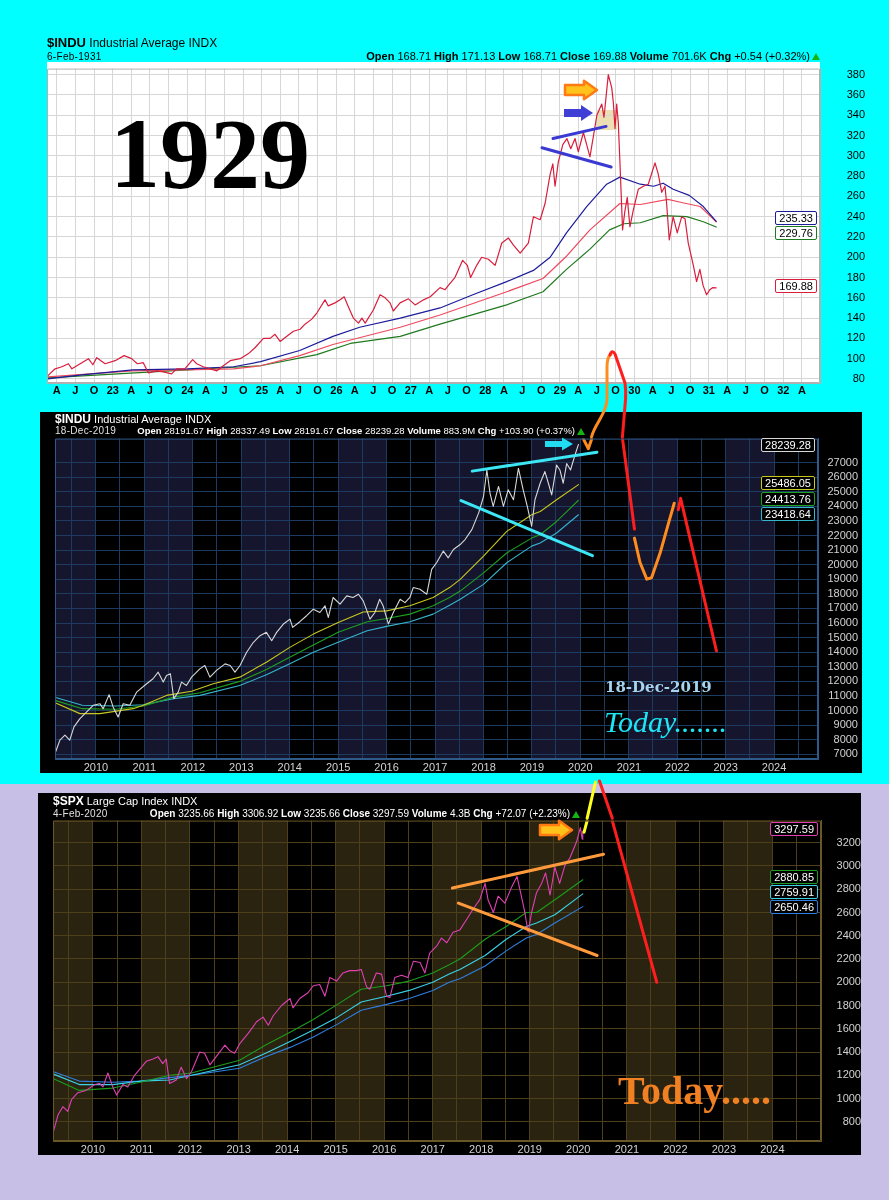  What do you see at coordinates (359, 813) in the screenshot?
I see `text: Open 3235.66 High 3306.92 Low 3235.66 Close 3297.59 Volume 4.3B Chg +72.07 (+2.23%)` at bounding box center [359, 813].